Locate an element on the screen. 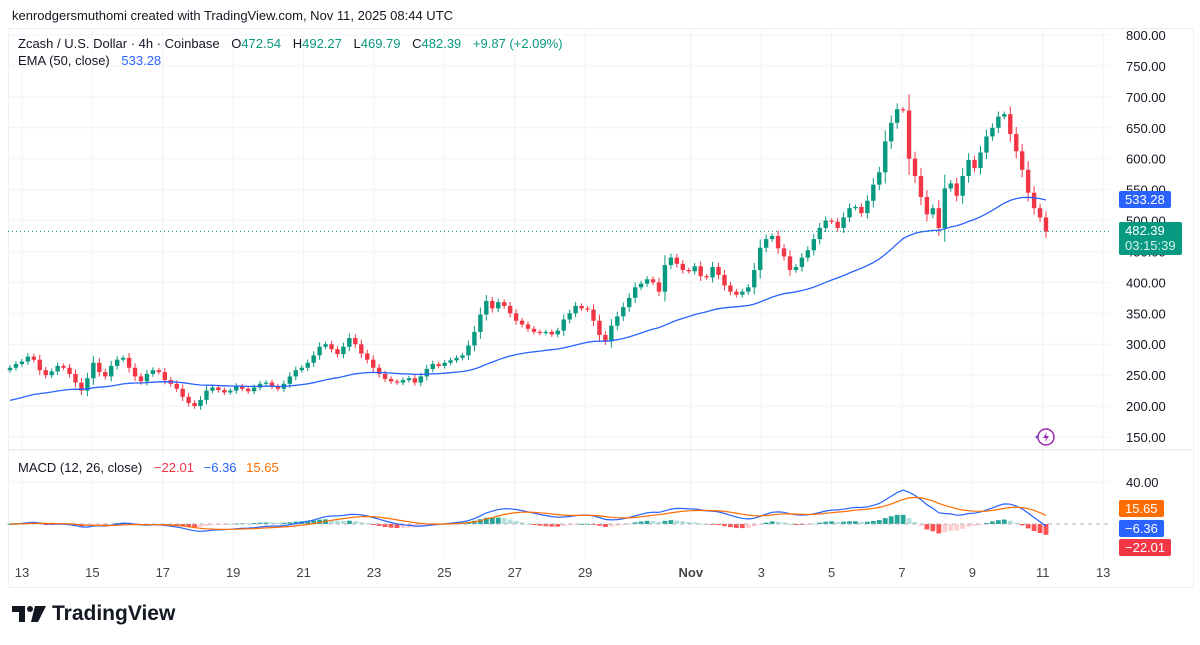  open-label: O is located at coordinates (236, 43).